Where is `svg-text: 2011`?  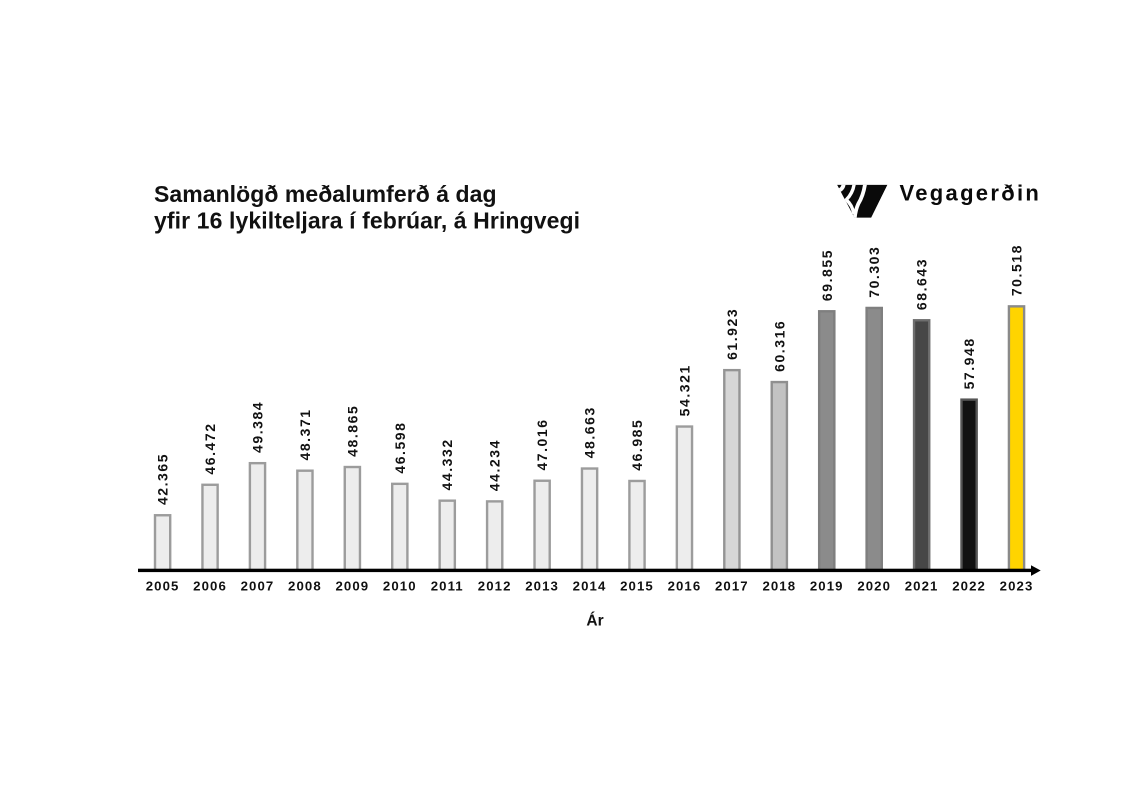
svg-text: 2011 is located at coordinates (447, 585).